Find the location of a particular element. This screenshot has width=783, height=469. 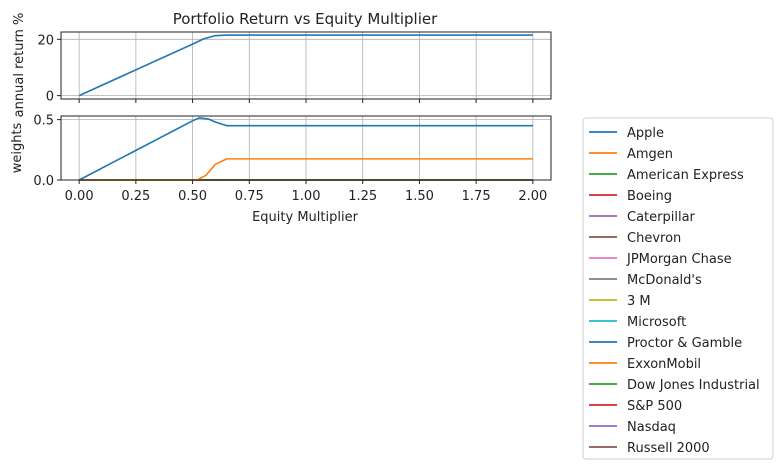

legend-label-dow-jones-industrial: Dow Jones Industrial is located at coordinates (693, 385).